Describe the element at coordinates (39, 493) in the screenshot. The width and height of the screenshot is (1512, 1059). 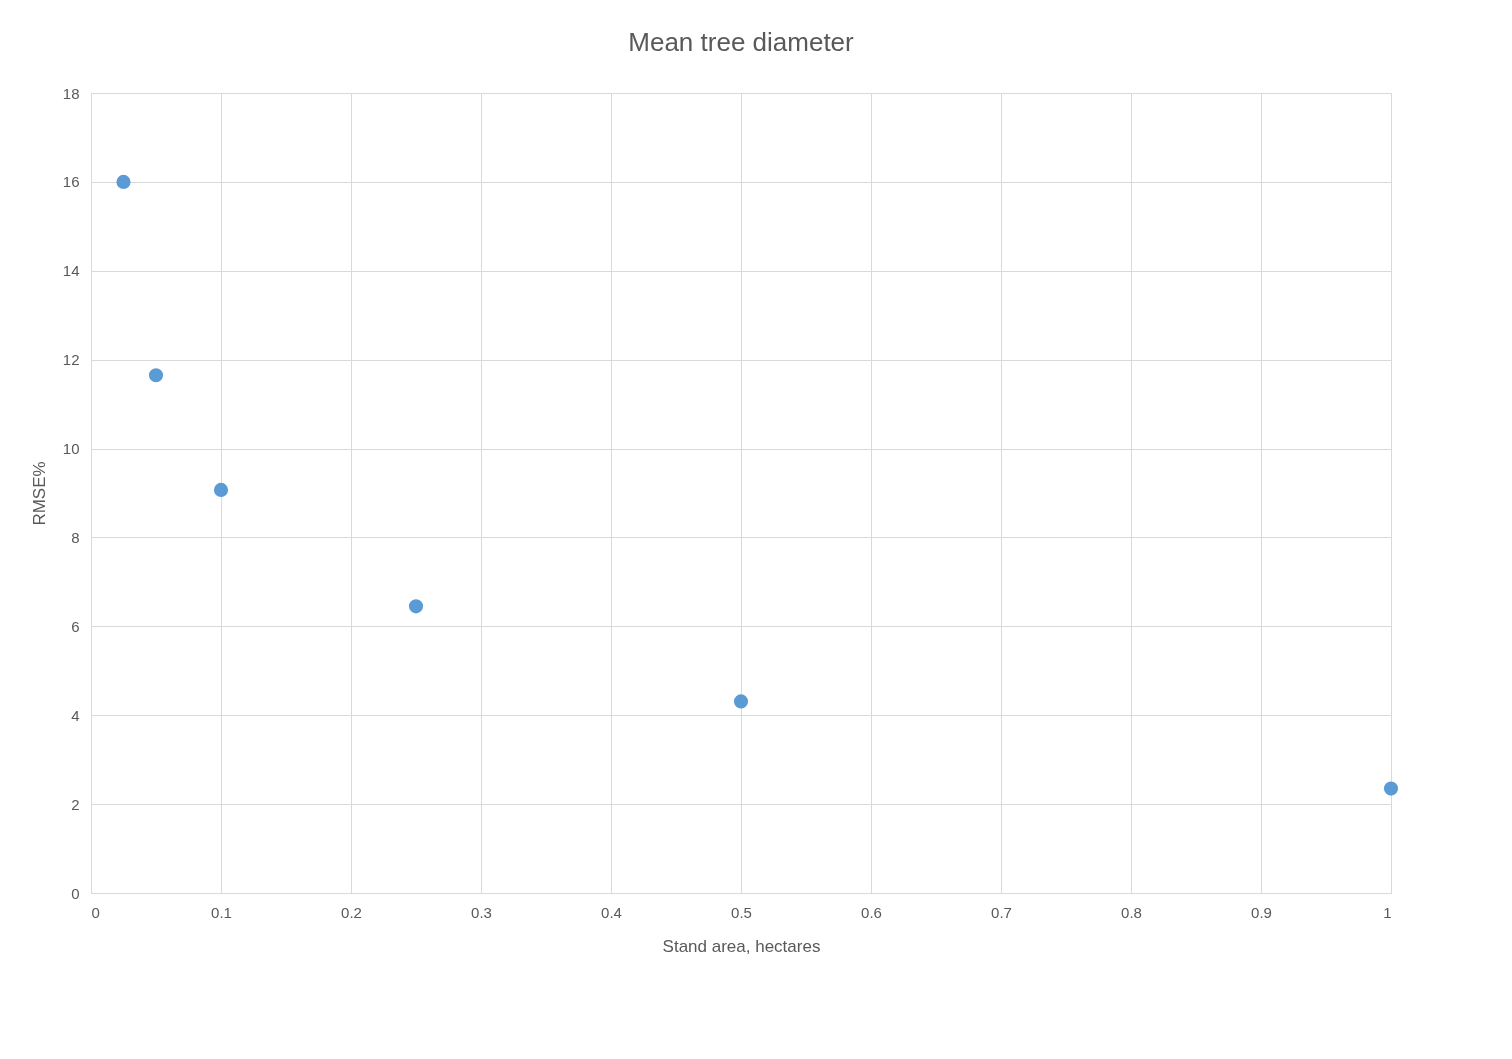
I see `y-axis-title: RMSE%` at that location.